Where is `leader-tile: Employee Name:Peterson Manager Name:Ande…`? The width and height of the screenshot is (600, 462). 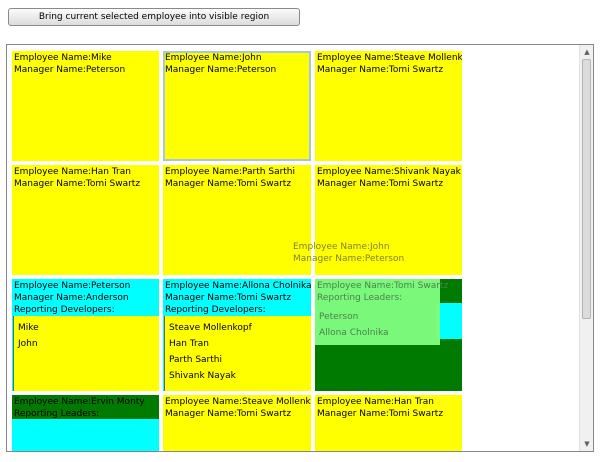 leader-tile: Employee Name:Peterson Manager Name:Ande… is located at coordinates (85, 335).